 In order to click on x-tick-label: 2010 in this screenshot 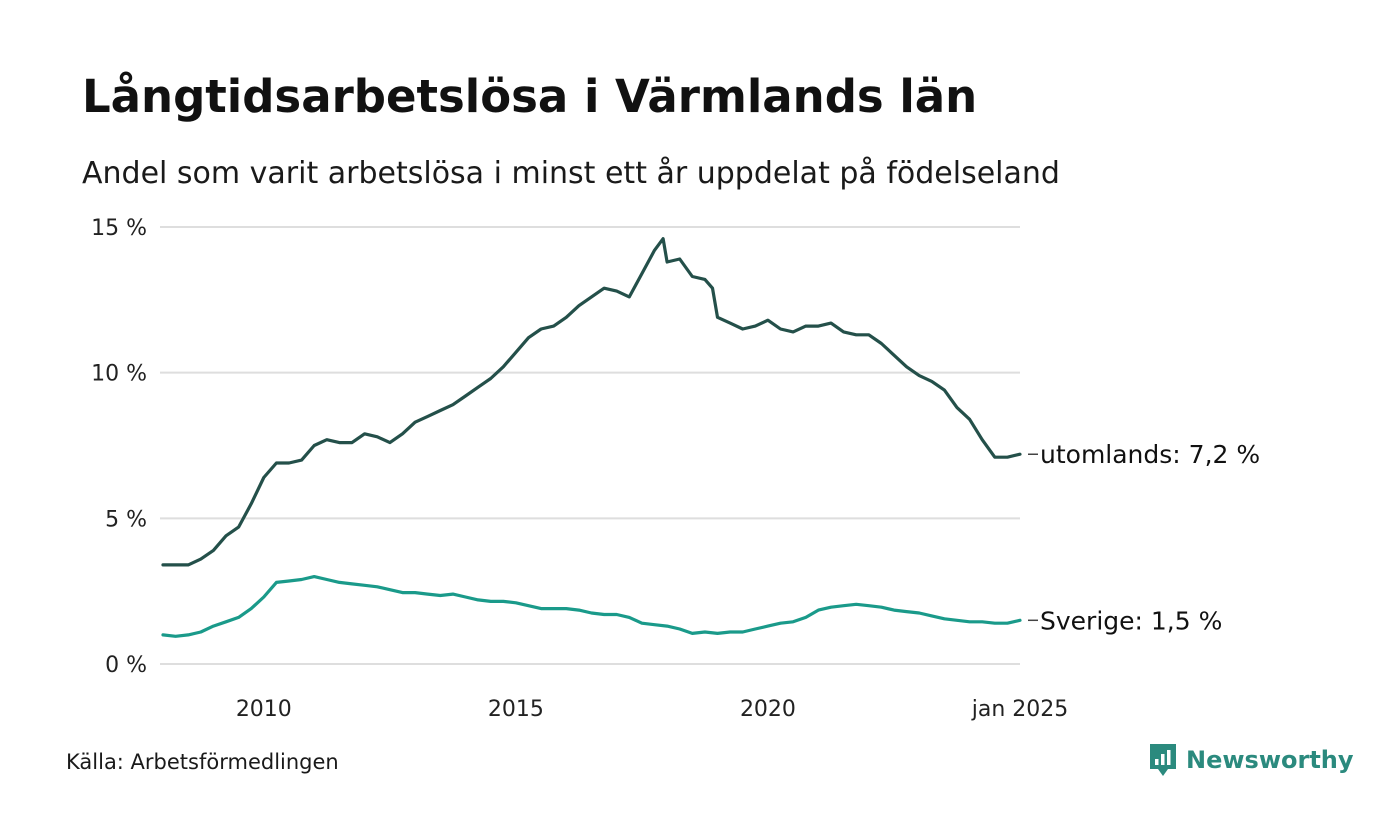, I will do `click(264, 709)`.